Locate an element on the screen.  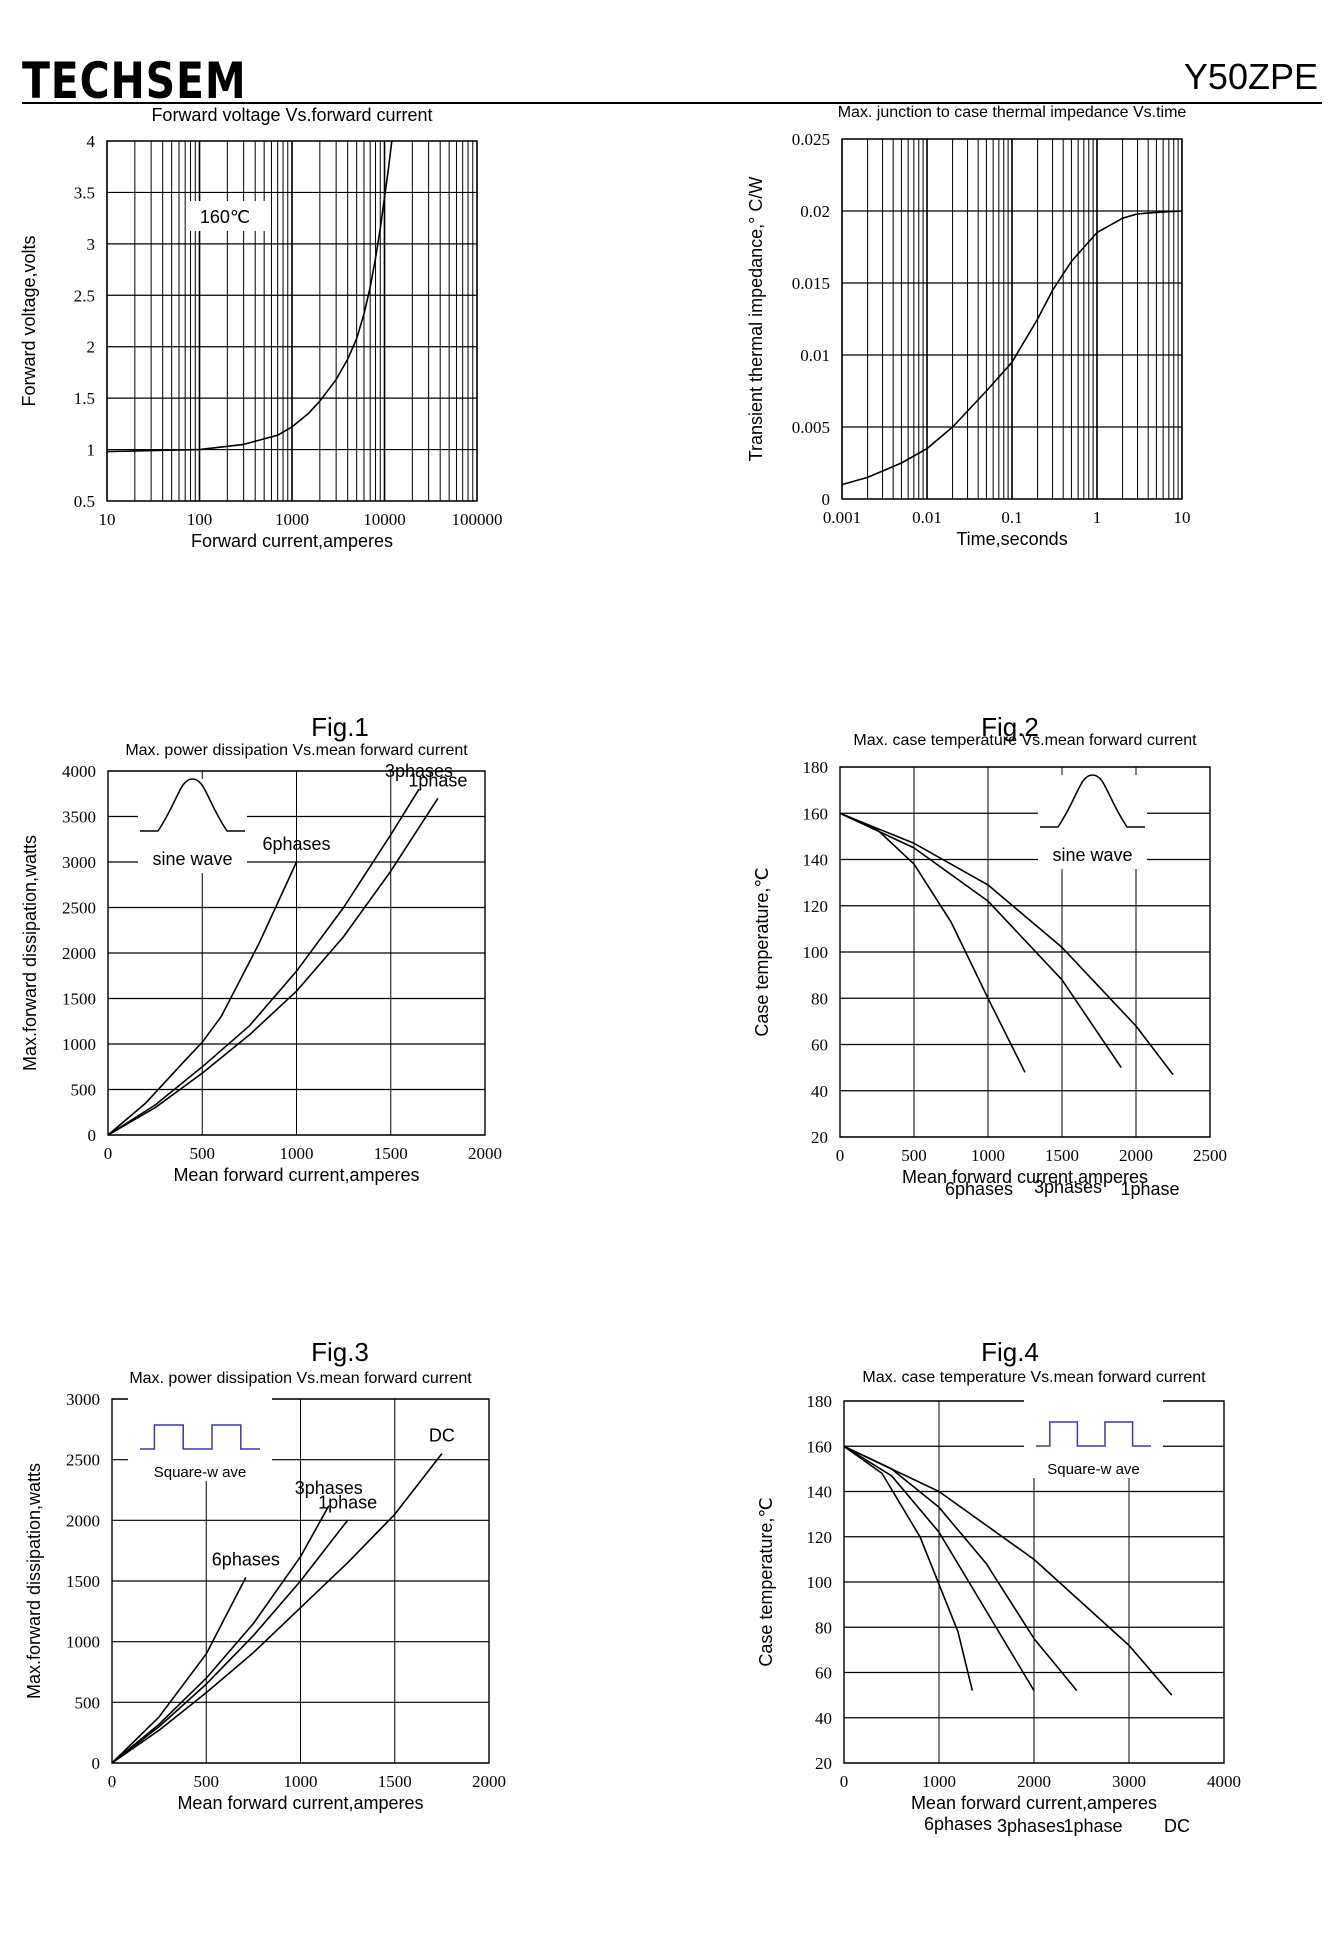
model-number: Y50ZPE is located at coordinates (1250, 76).